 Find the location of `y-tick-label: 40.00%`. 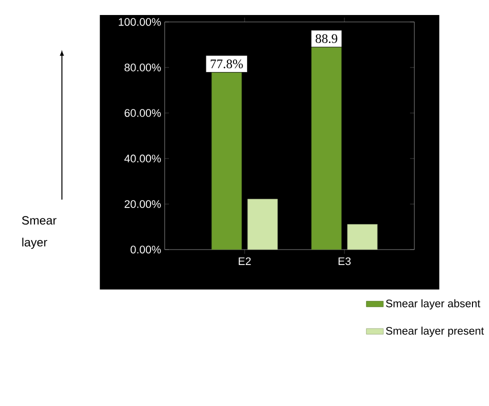

y-tick-label: 40.00% is located at coordinates (142, 158).